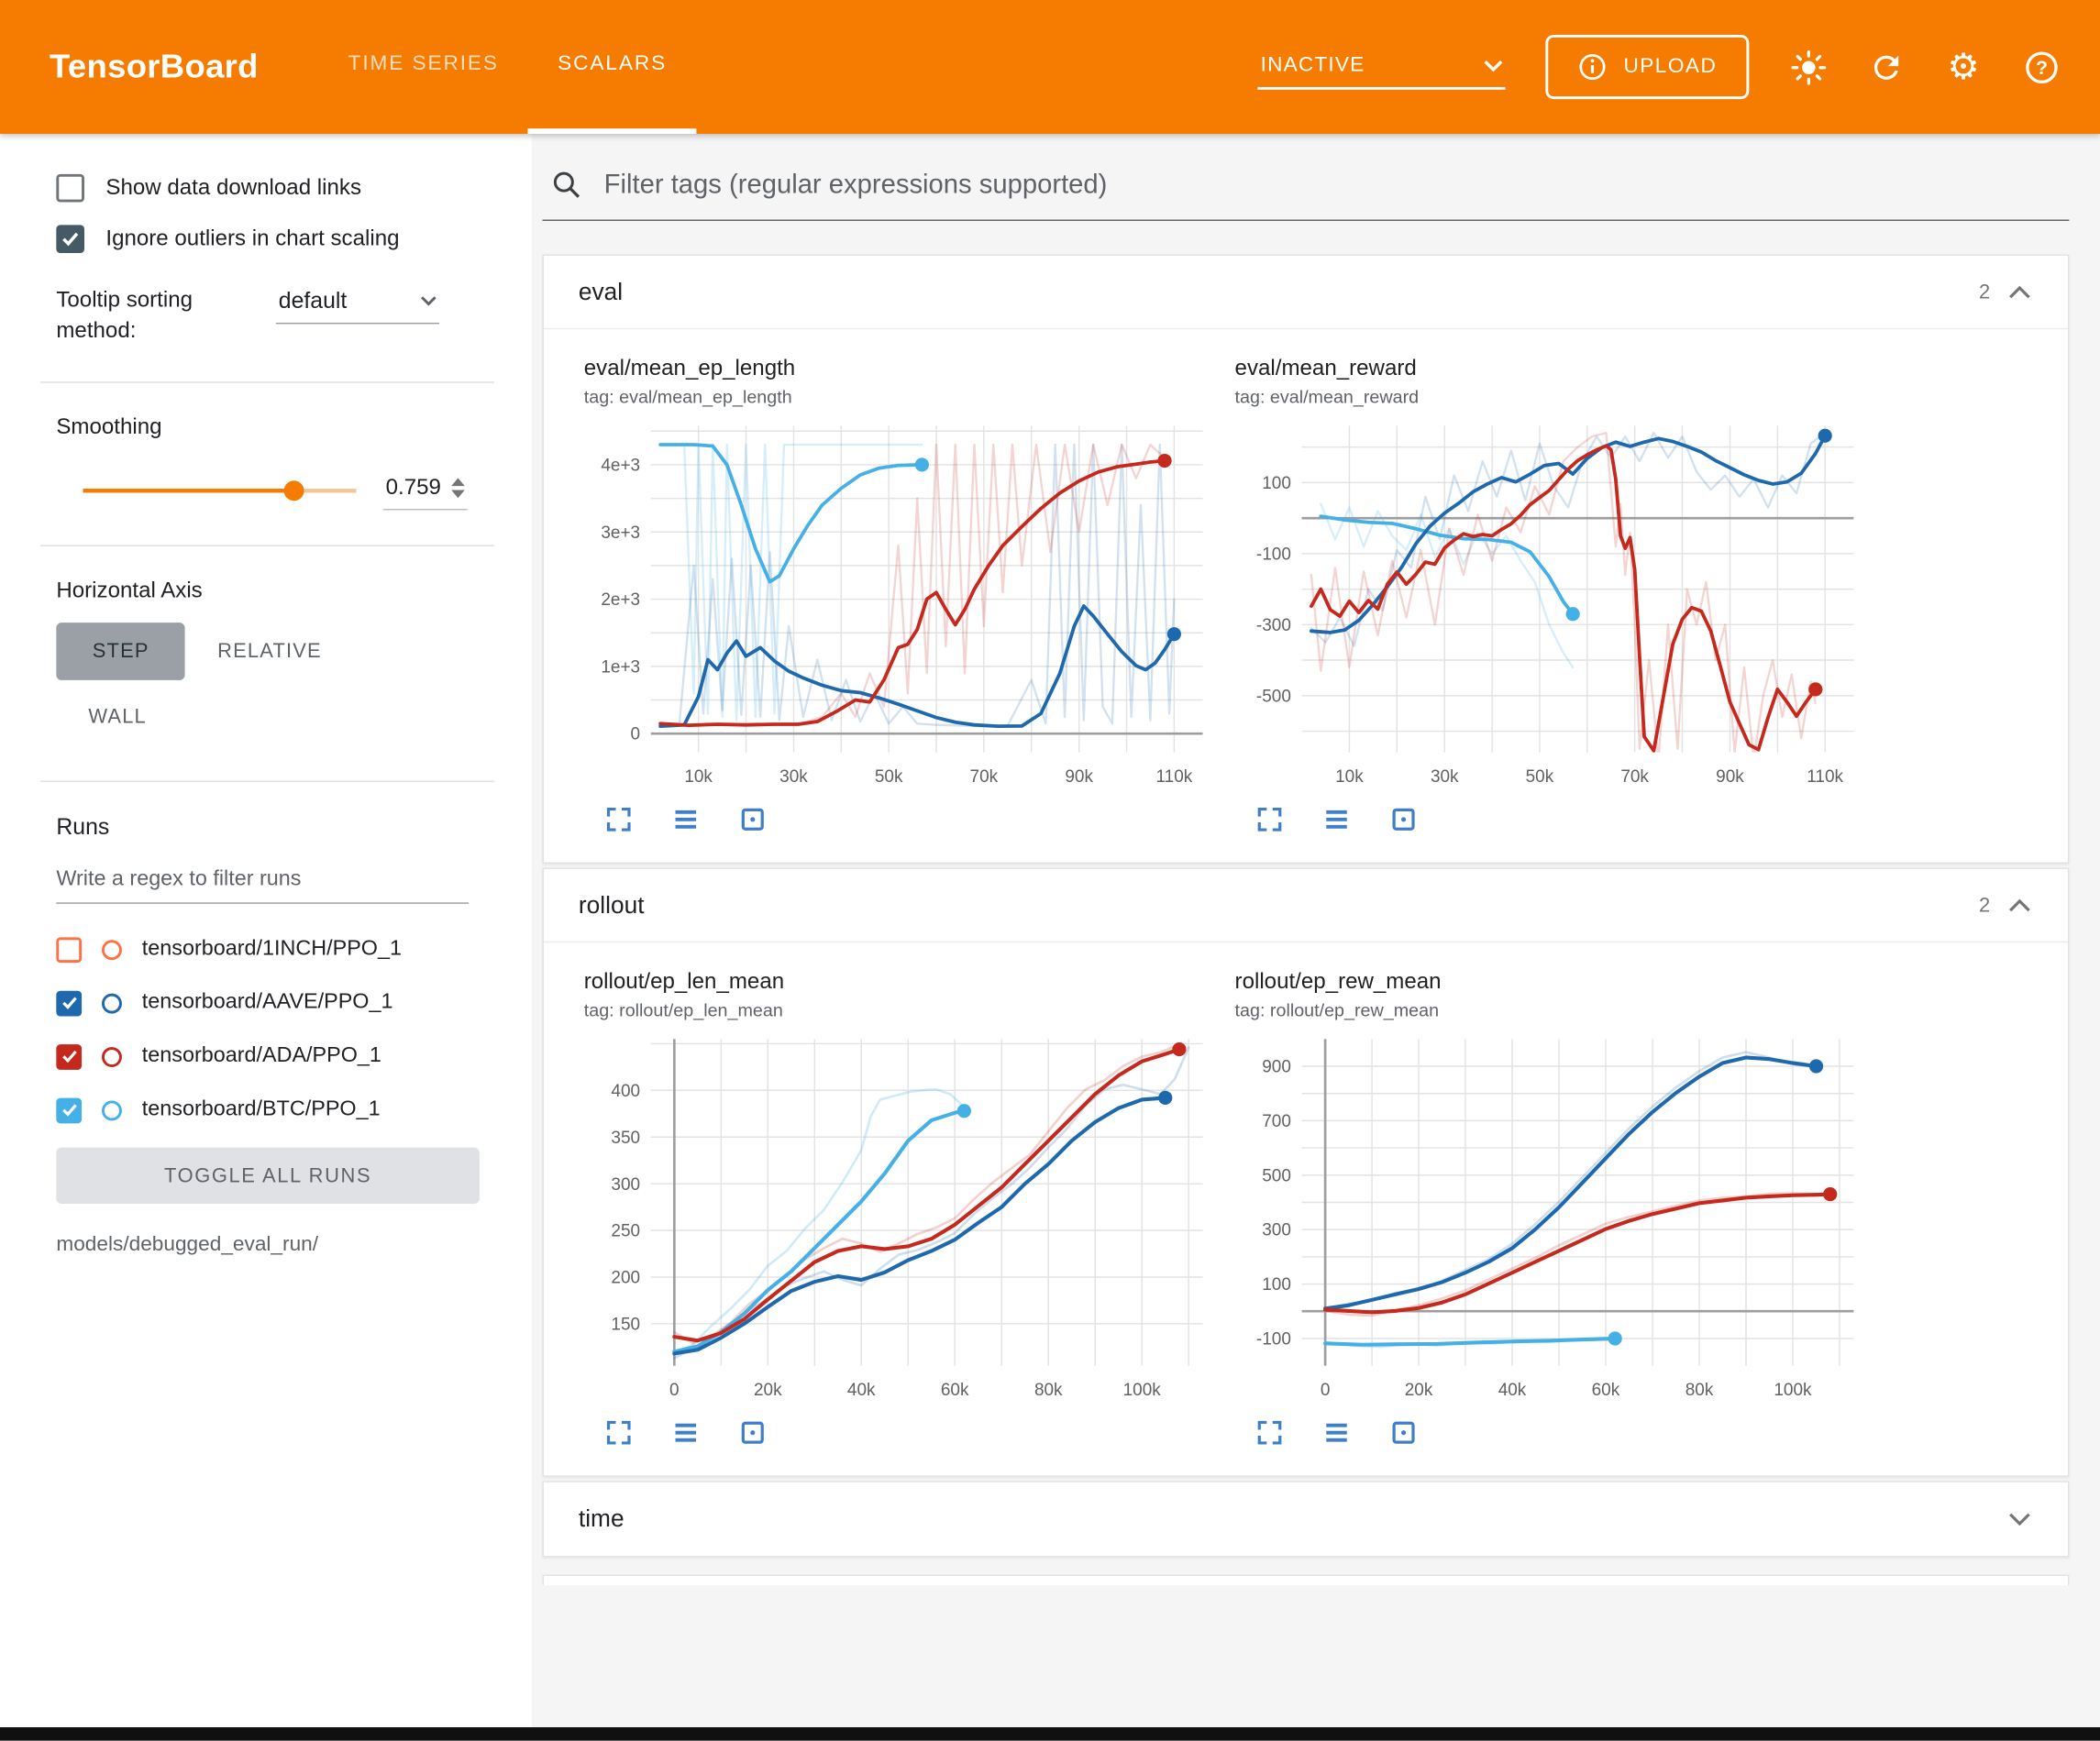  What do you see at coordinates (2041, 67) in the screenshot?
I see `help-icon: ?` at bounding box center [2041, 67].